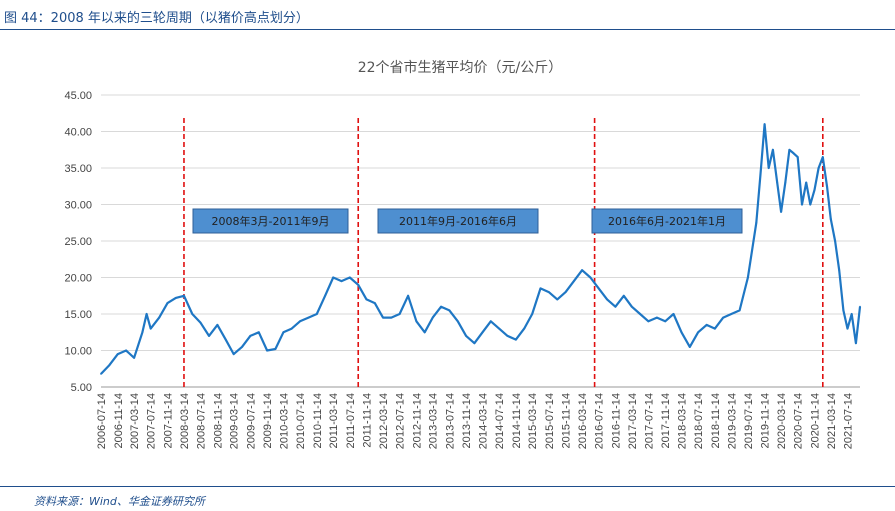 This screenshot has height=511, width=895. What do you see at coordinates (666, 420) in the screenshot?
I see `x-tick-label: 2017-11-14` at bounding box center [666, 420].